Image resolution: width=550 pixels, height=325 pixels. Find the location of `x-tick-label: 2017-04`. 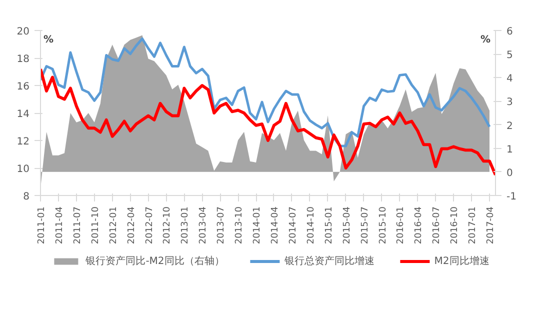

x-tick-label: 2017-04 is located at coordinates (491, 225).